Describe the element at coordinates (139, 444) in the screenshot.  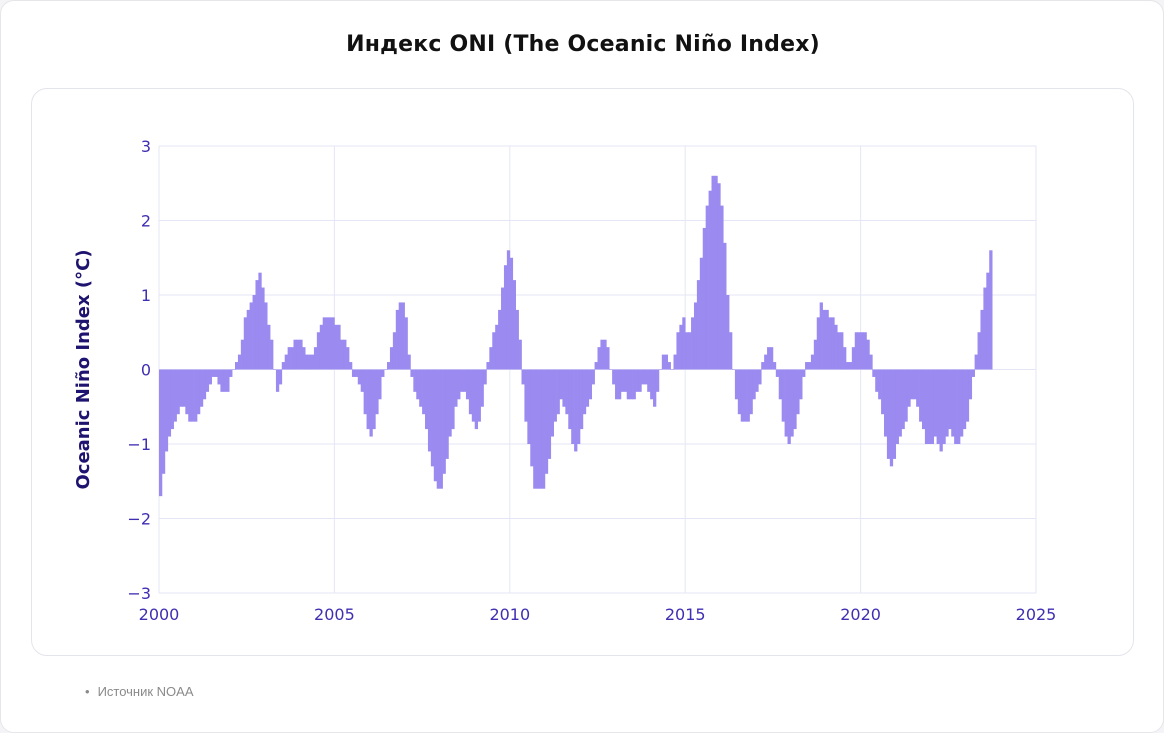
I see `y-tick-label: −1` at that location.